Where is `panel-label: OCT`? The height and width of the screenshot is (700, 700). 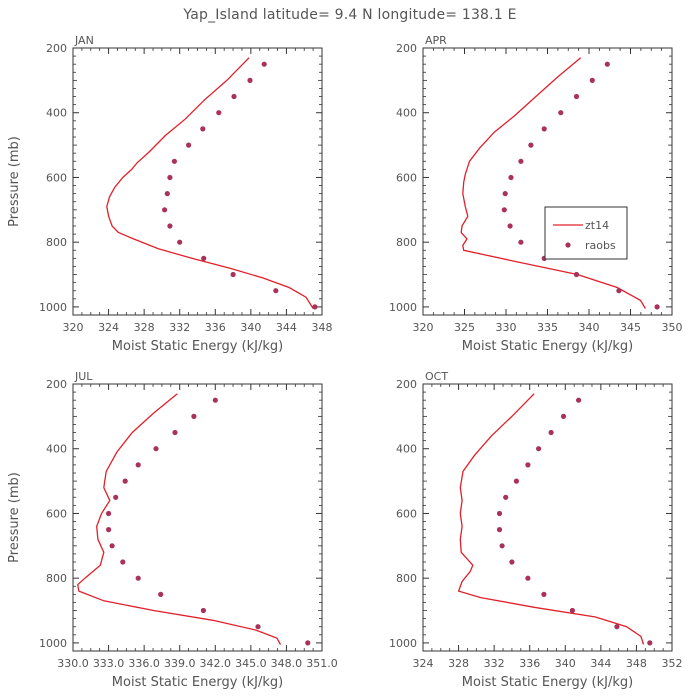
panel-label: OCT is located at coordinates (436, 376).